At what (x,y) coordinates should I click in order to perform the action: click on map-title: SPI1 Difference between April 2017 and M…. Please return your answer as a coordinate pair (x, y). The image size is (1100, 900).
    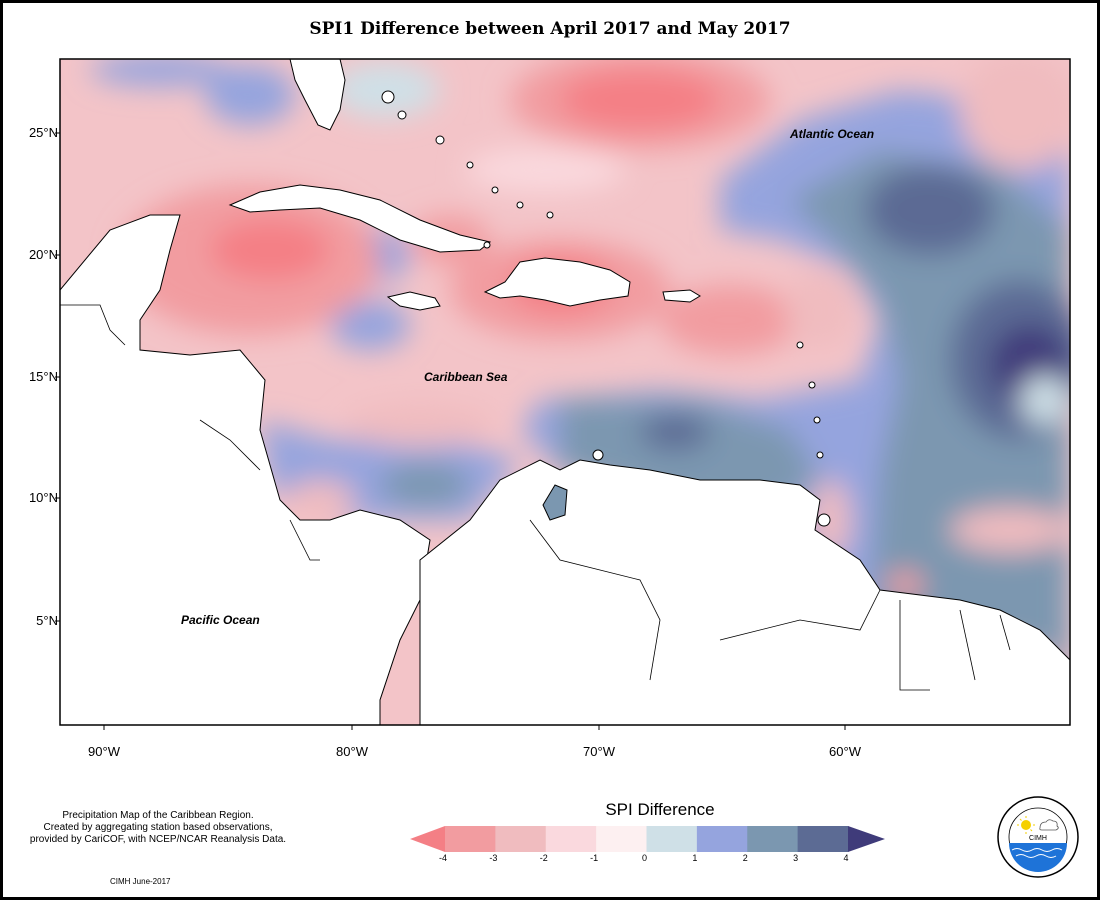
    Looking at the image, I should click on (550, 29).